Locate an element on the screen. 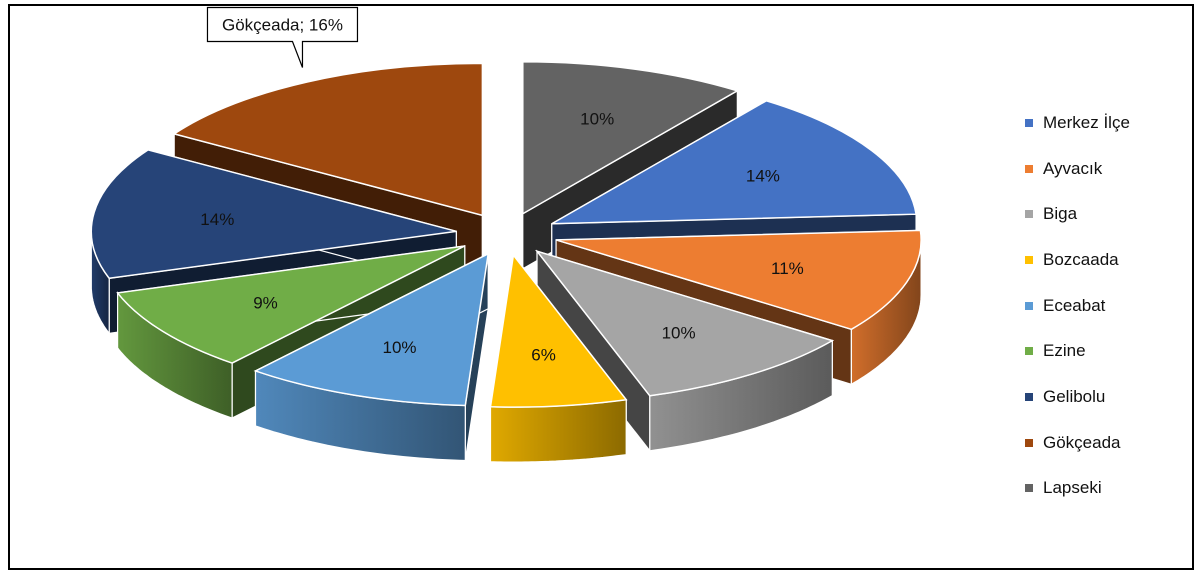 This screenshot has width=1198, height=572. legend-label: Gelibolu is located at coordinates (1074, 396).